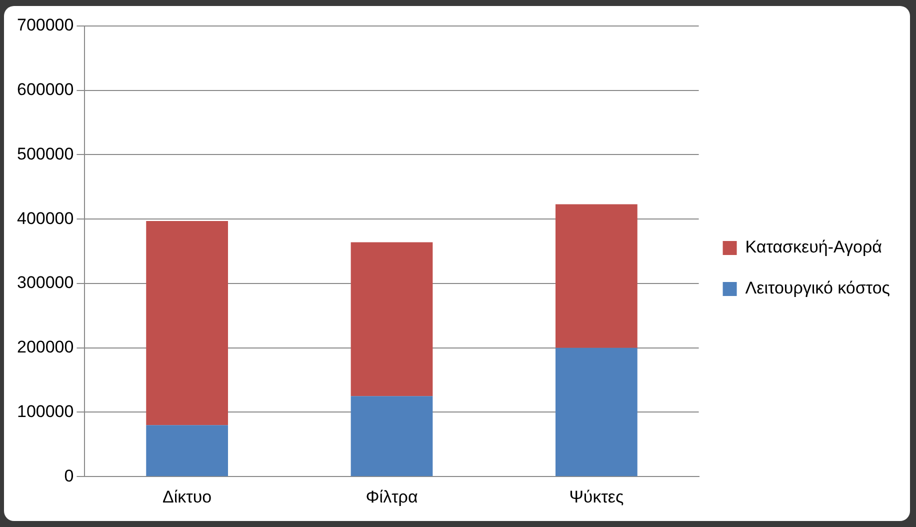 Image resolution: width=916 pixels, height=527 pixels. Describe the element at coordinates (45, 25) in the screenshot. I see `y-tick-label: 700000` at that location.